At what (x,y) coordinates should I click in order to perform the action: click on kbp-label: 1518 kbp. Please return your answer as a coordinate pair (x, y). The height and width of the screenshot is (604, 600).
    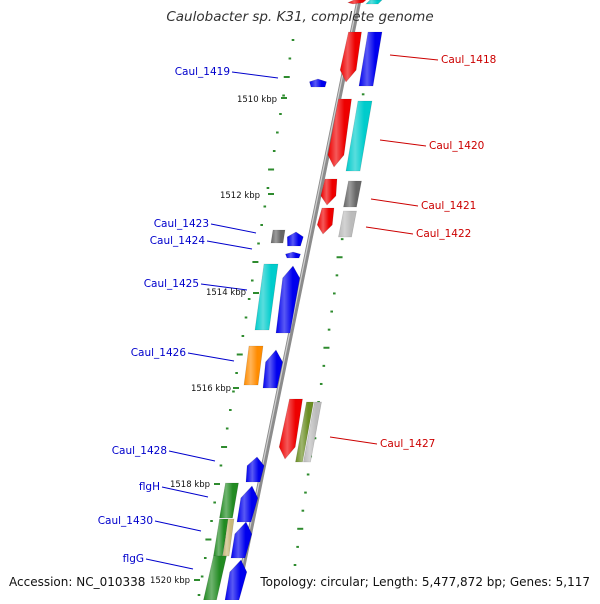
    Looking at the image, I should click on (190, 485).